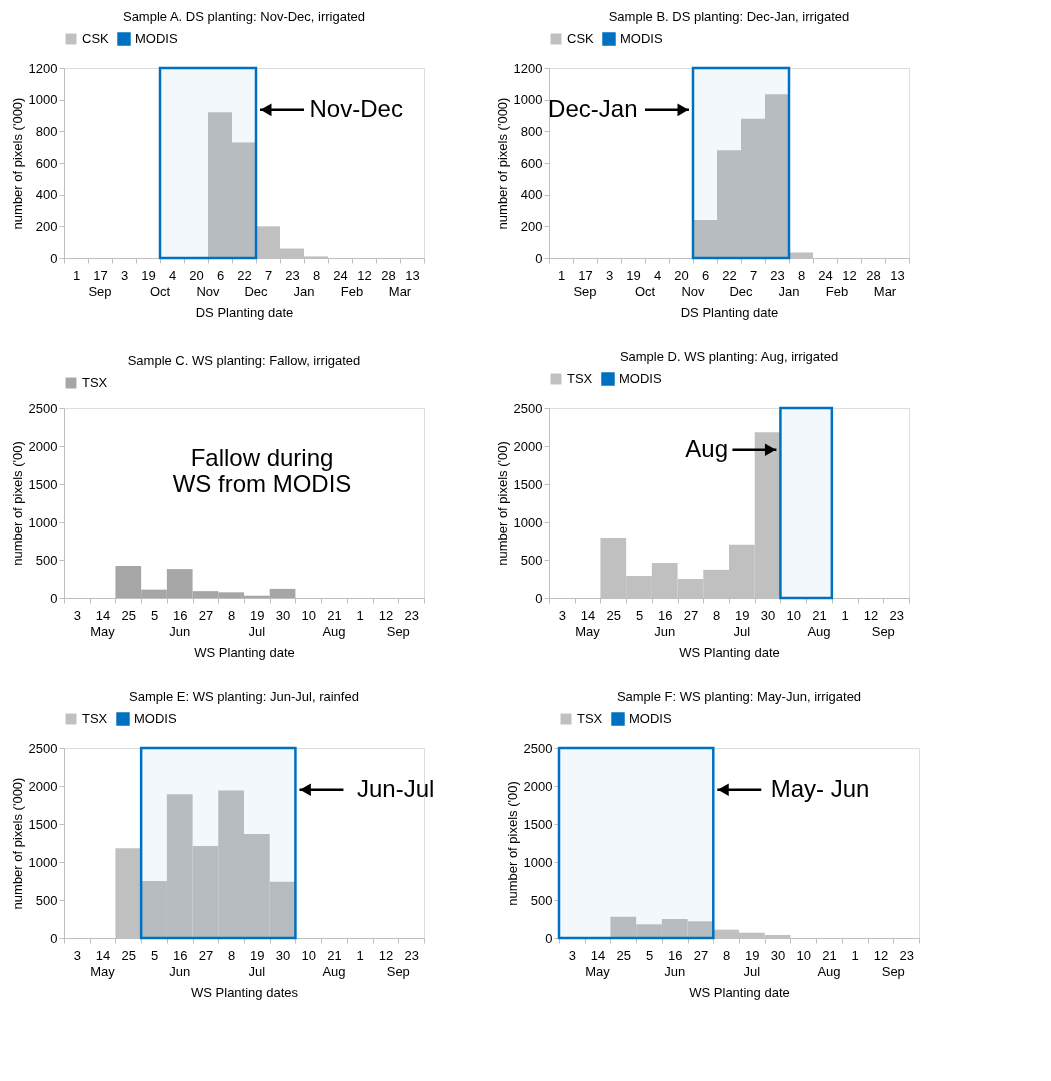 The image size is (1051, 1081). I want to click on x-tick-label: 28, so click(388, 275).